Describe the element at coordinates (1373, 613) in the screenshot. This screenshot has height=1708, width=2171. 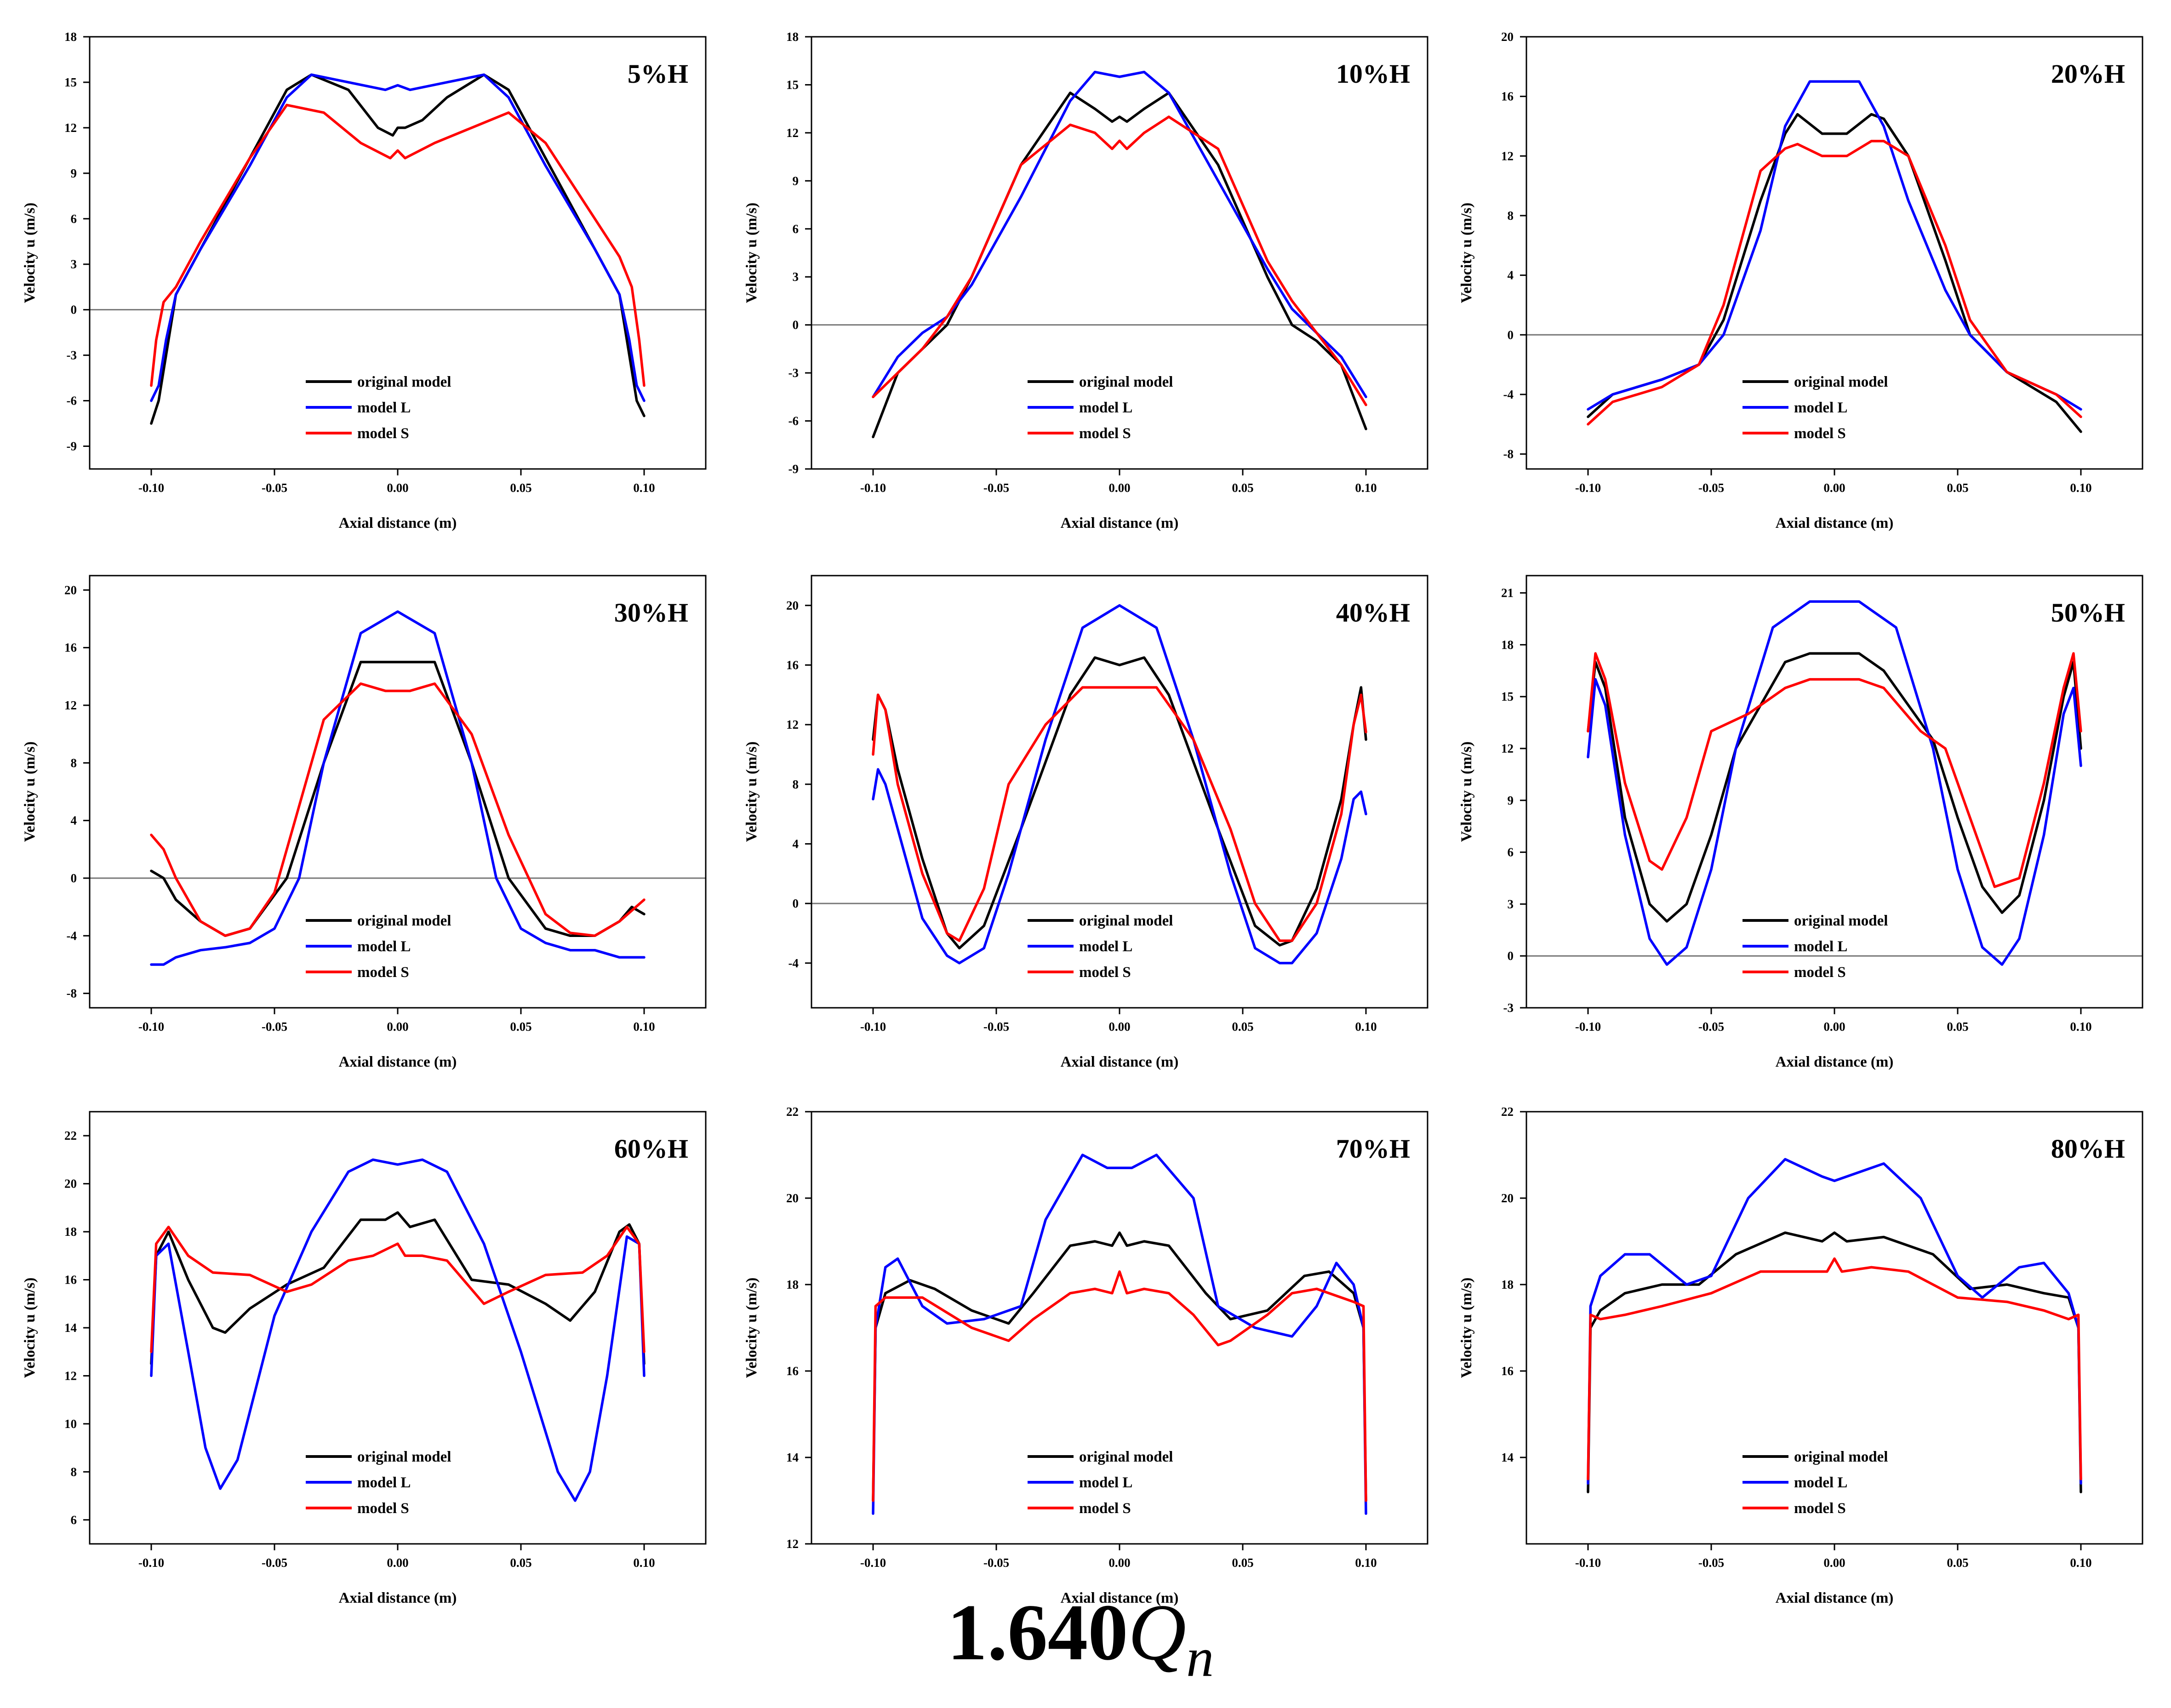
I see `panel-title: 40%H` at that location.